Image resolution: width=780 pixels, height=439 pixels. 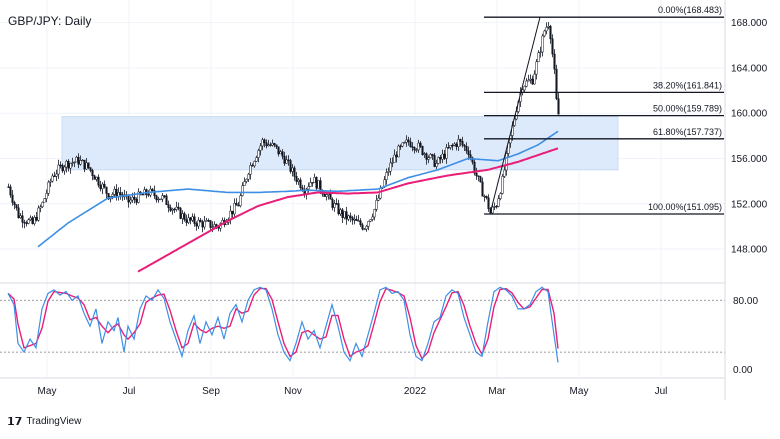 I want to click on time-axis: May Jul Sep Nov 2022 Mar May Jul, so click(x=353, y=391).